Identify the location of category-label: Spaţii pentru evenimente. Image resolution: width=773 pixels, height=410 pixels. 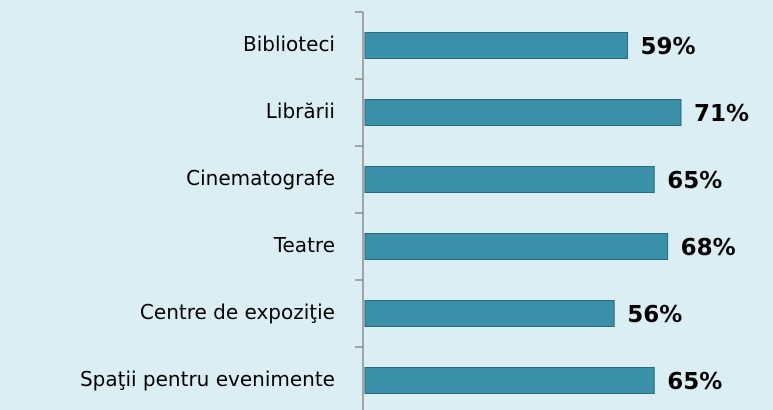
(207, 379).